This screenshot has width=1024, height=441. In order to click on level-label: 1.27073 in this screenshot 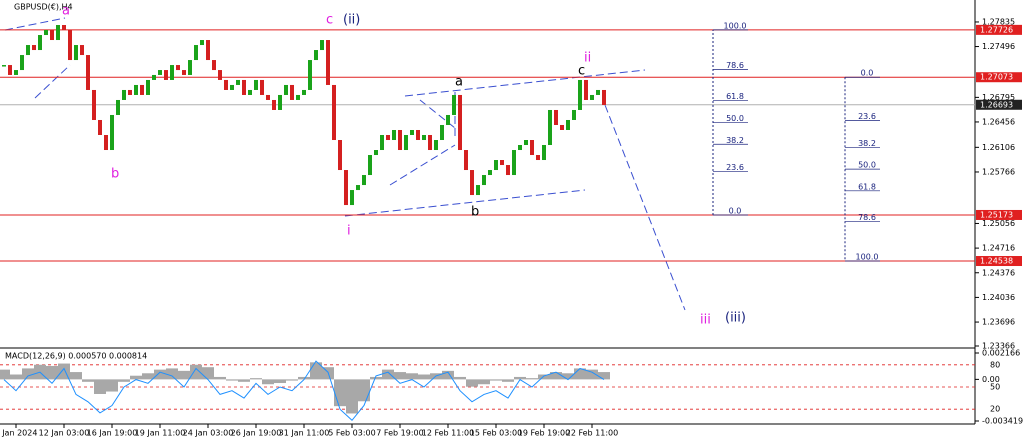, I will do `click(996, 77)`.